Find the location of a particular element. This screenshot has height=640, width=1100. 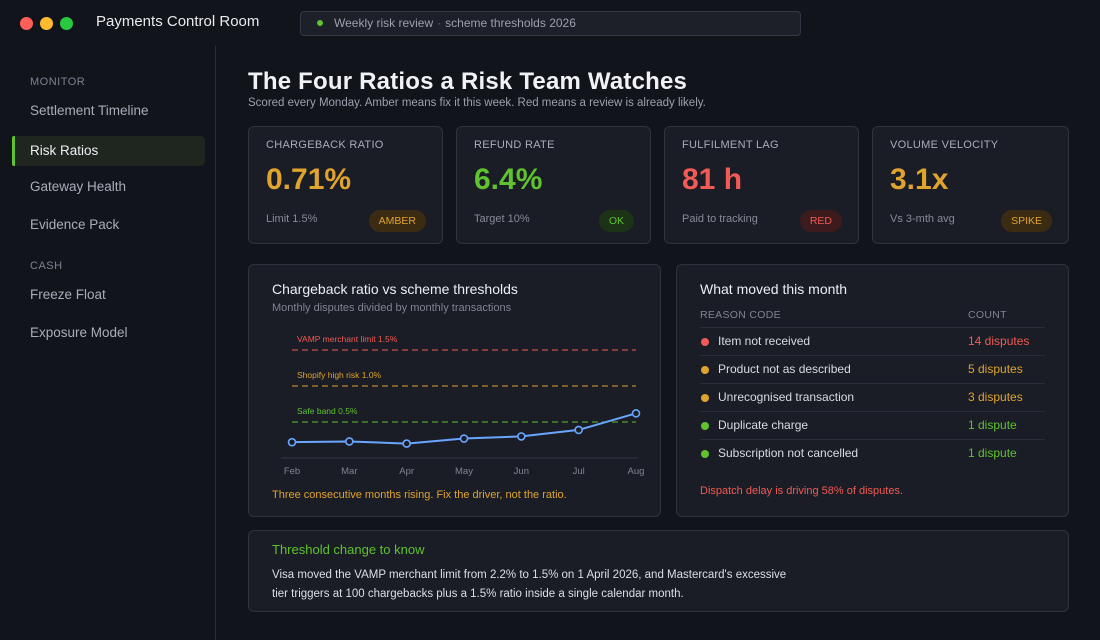

kpi-label: REFUND RATE is located at coordinates (514, 145).